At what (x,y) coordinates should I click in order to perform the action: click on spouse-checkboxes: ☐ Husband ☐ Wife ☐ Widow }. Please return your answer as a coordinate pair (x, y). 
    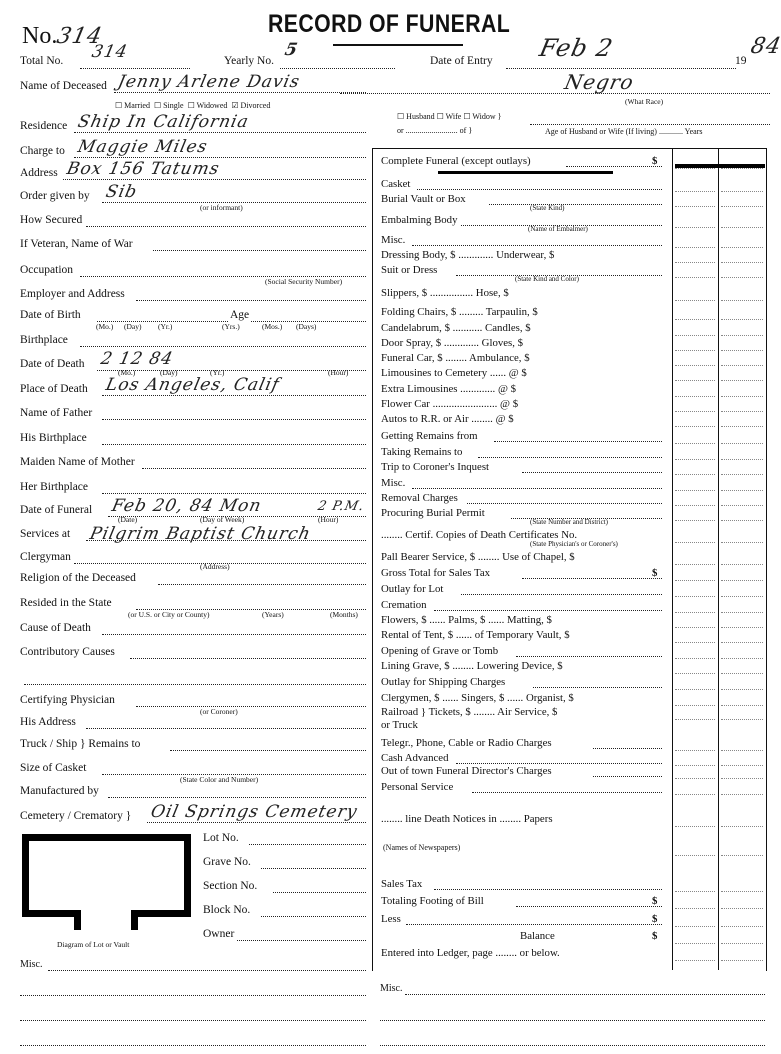
    Looking at the image, I should click on (449, 116).